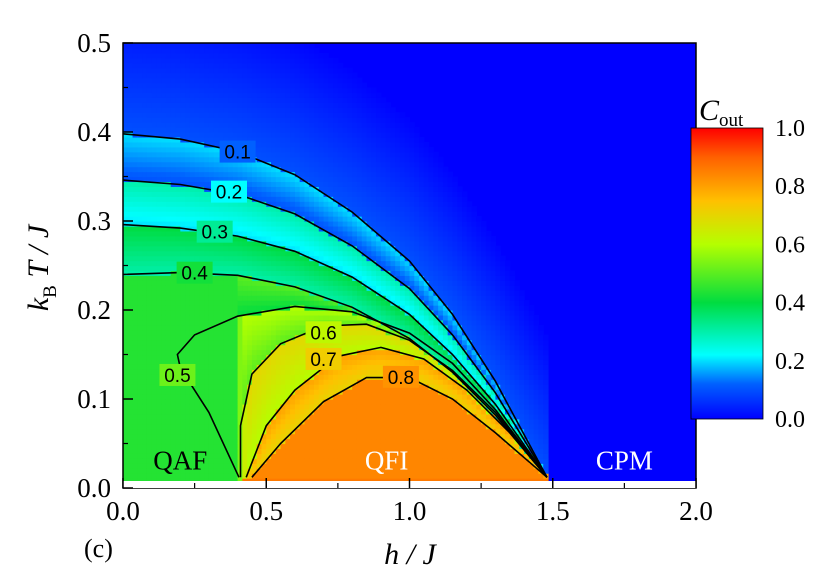 The width and height of the screenshot is (830, 588). What do you see at coordinates (790, 187) in the screenshot?
I see `colorbar-tick-label: 0.8` at bounding box center [790, 187].